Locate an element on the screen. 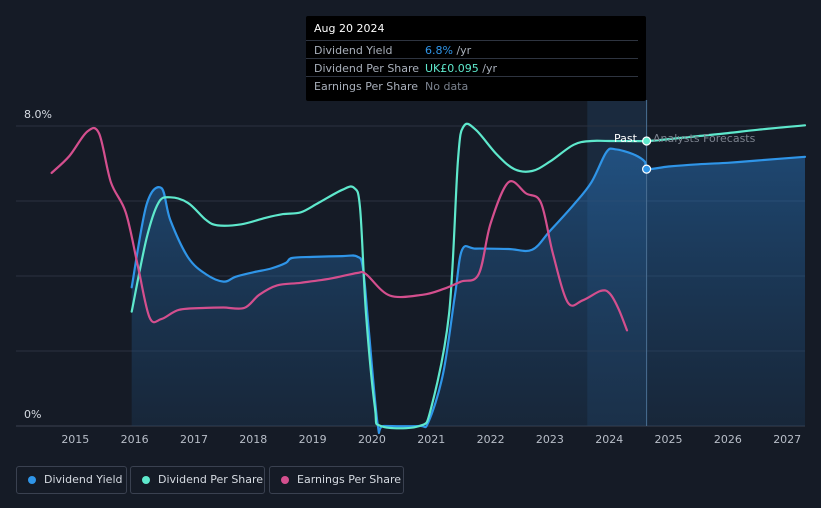  legend-dividend-per-share: Dividend Per Share is located at coordinates (197, 480).